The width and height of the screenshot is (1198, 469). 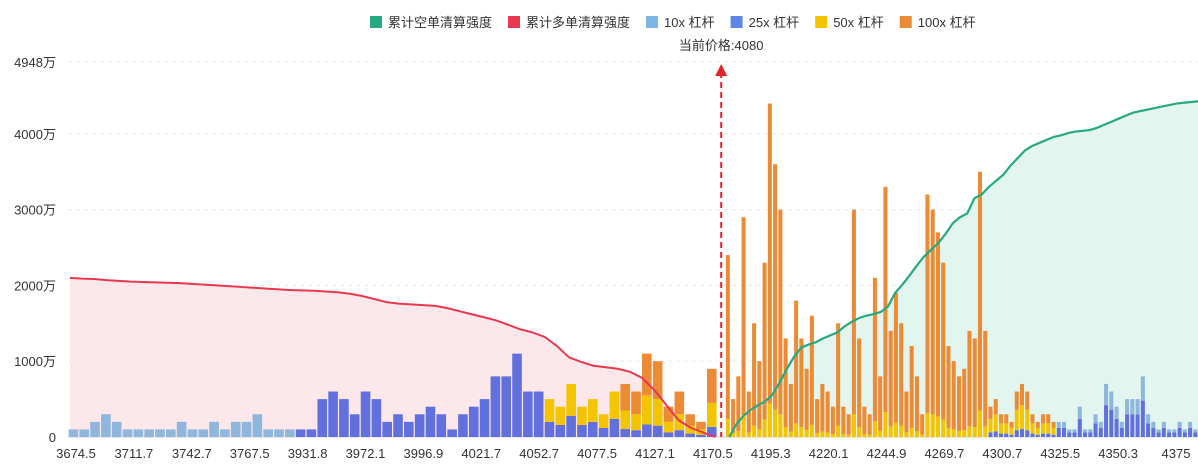 I want to click on x-tick-label: 4350.3, so click(x=1118, y=453).